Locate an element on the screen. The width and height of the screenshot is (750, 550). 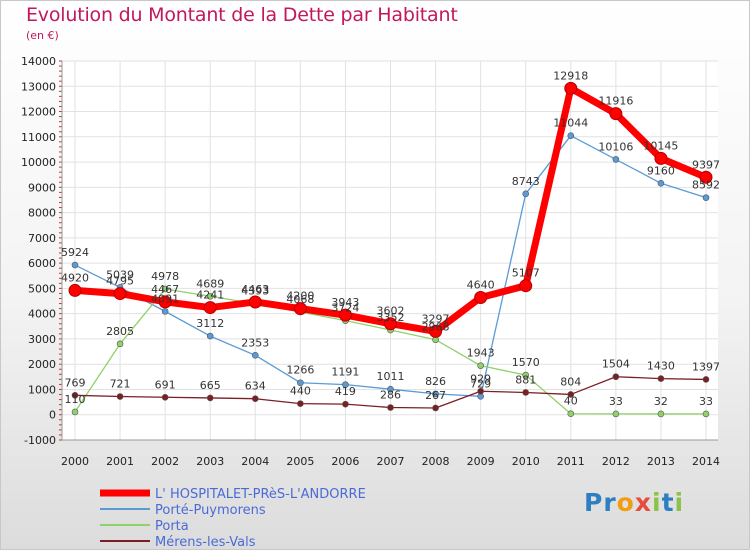
data-label: 1266 is located at coordinates (300, 370).